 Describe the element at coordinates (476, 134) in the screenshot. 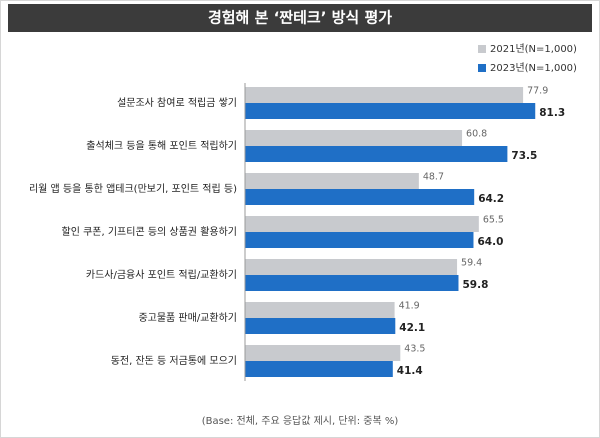

I see `value-label: 60.8` at that location.